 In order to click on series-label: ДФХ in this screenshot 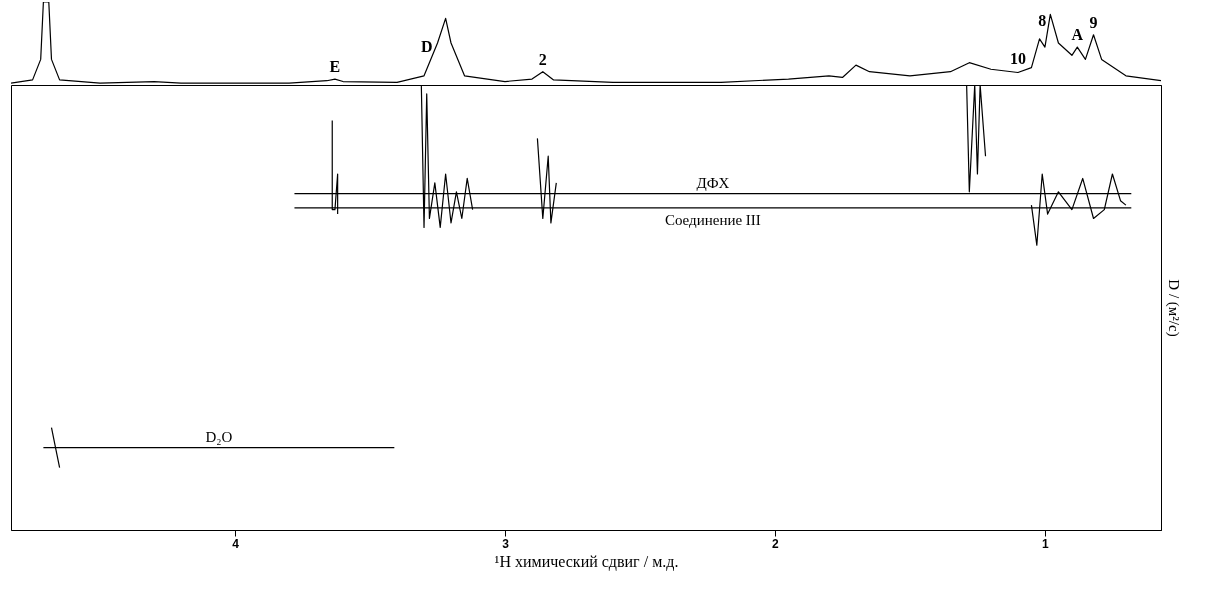, I will do `click(713, 182)`.